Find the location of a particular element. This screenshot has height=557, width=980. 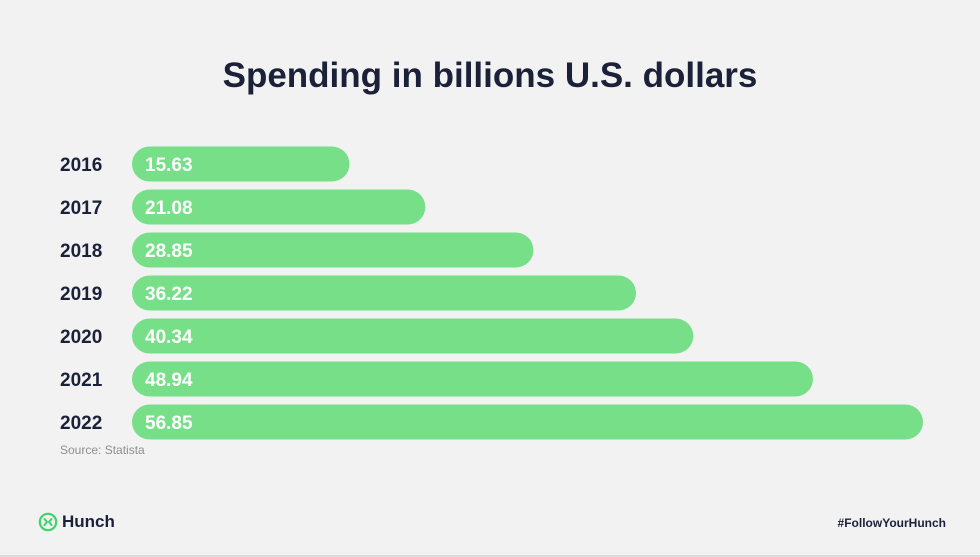

value-label-2017: 21.08 is located at coordinates (169, 208).